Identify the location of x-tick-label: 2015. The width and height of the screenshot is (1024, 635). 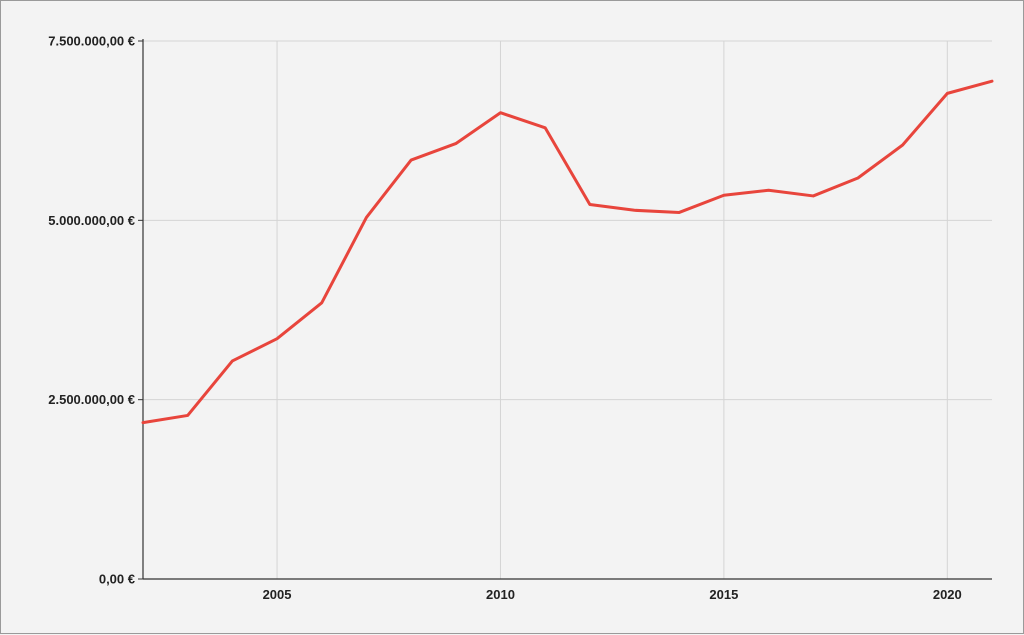
(723, 594).